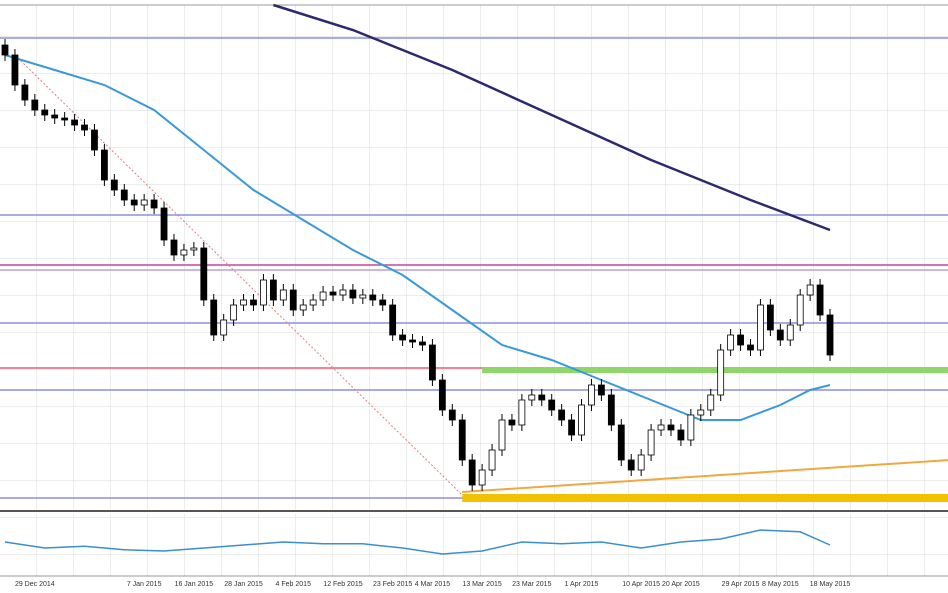 The width and height of the screenshot is (948, 593). What do you see at coordinates (830, 584) in the screenshot?
I see `x-tick-label: 18 May 2015` at bounding box center [830, 584].